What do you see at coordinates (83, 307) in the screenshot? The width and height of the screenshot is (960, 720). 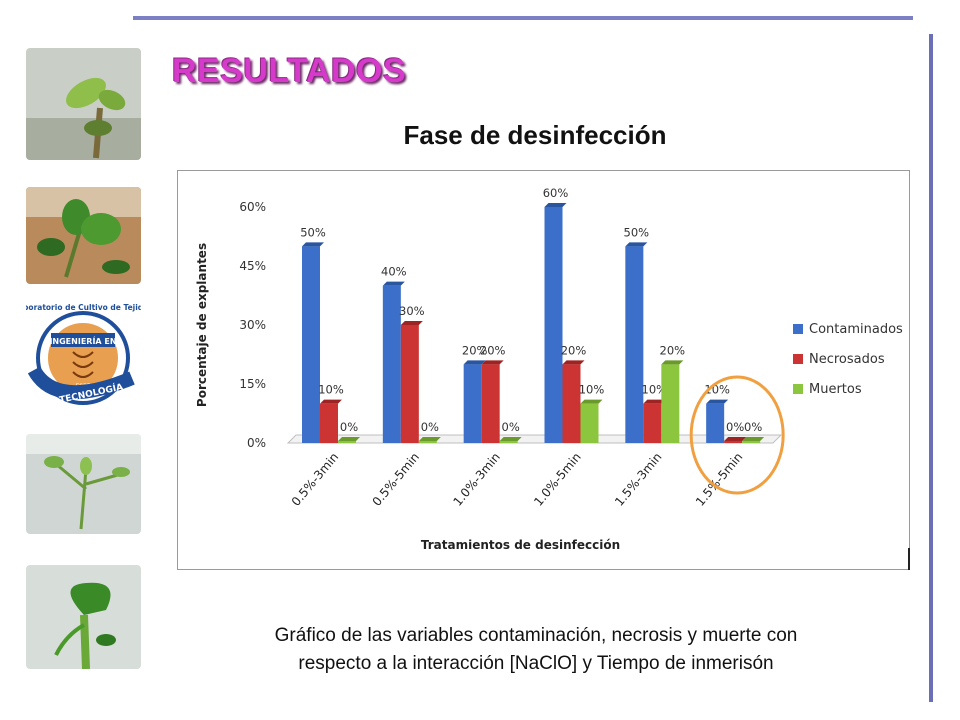 I see `logo-text-top: Laboratorio de Cultivo de Tejidos` at bounding box center [83, 307].